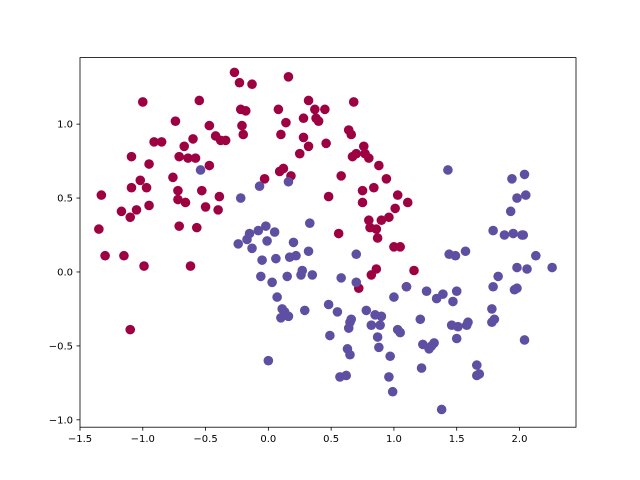 The image size is (640, 480). Describe the element at coordinates (331, 439) in the screenshot. I see `x-tick-label: 0.5` at that location.